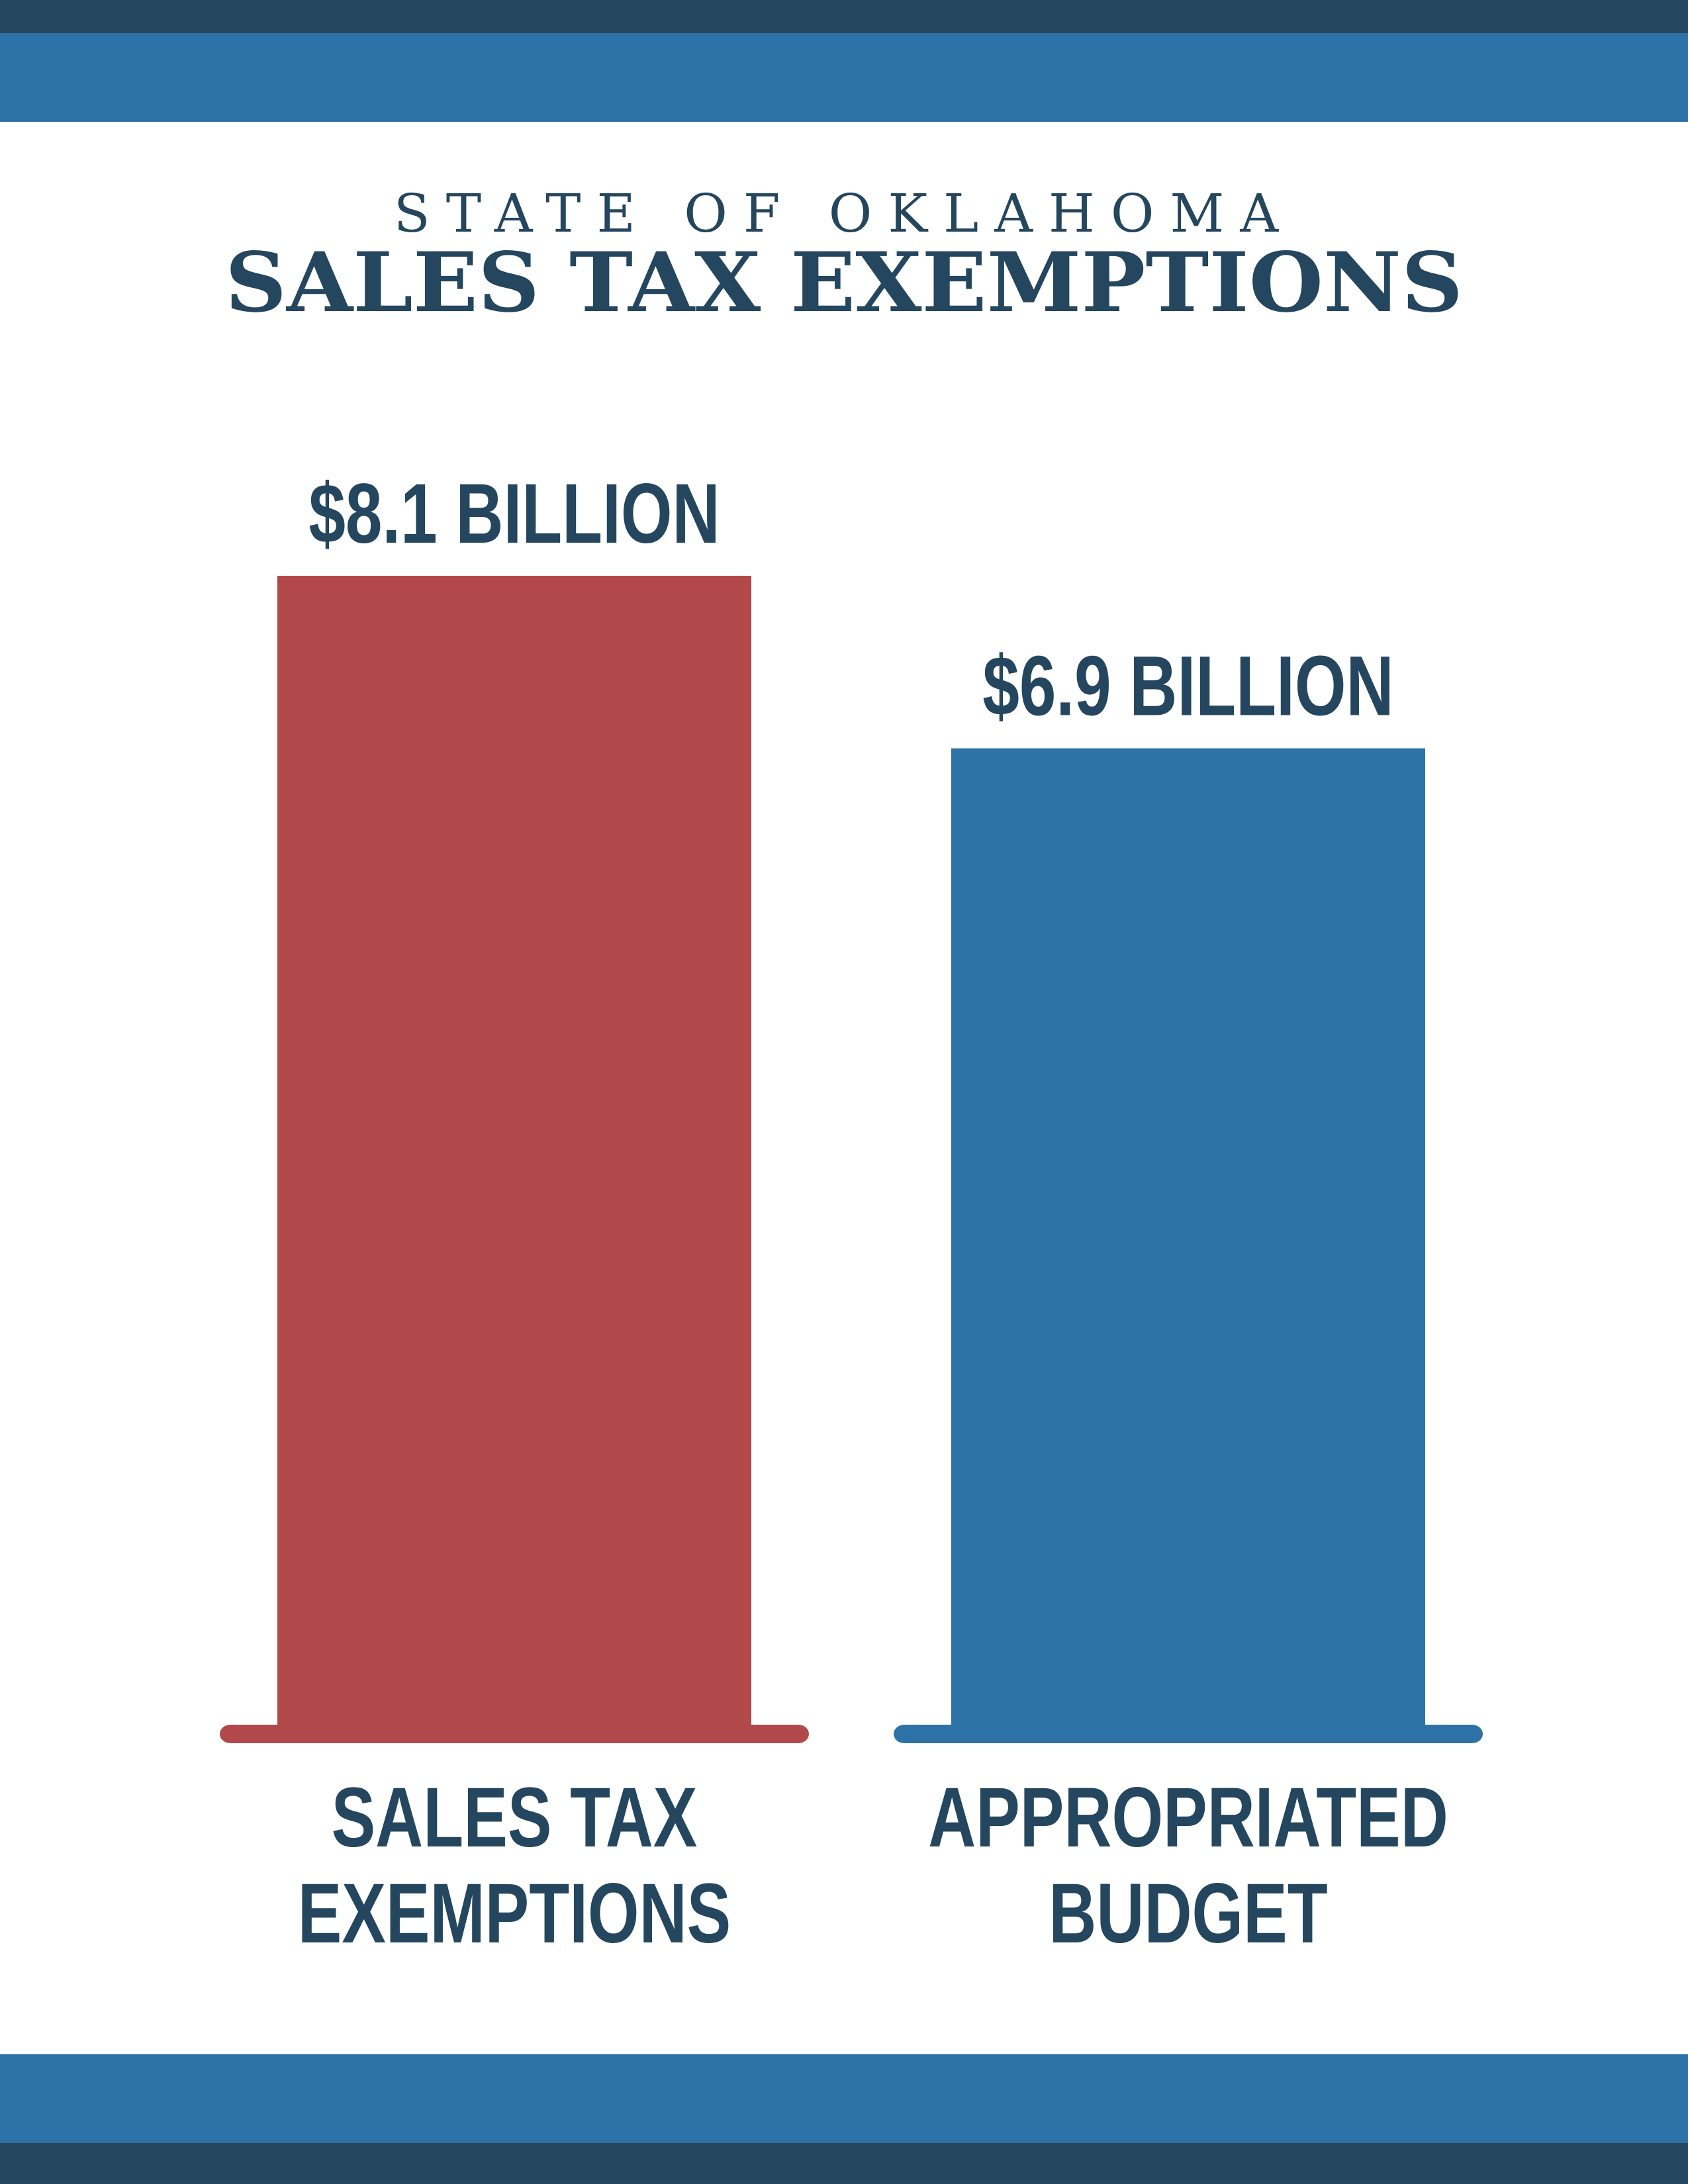 This screenshot has height=2184, width=1688. What do you see at coordinates (1187, 687) in the screenshot?
I see `value-label-2: $6.9 BILLION` at bounding box center [1187, 687].